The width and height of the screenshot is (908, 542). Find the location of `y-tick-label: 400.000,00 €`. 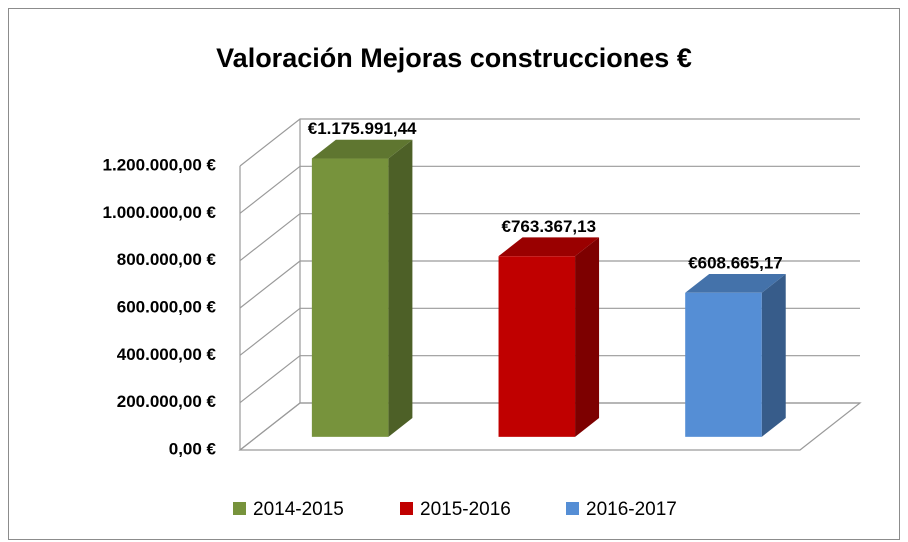

y-tick-label: 400.000,00 € is located at coordinates (167, 354).